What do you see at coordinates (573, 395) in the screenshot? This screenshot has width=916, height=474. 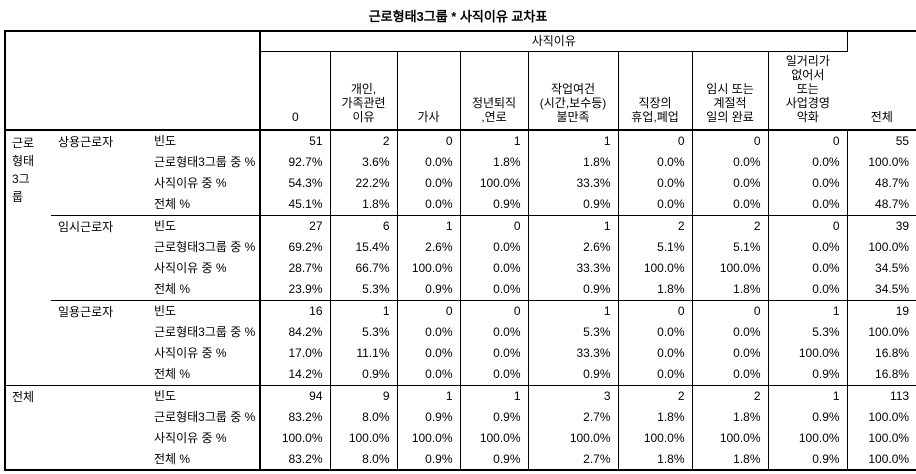 I see `data-cell: 3` at bounding box center [573, 395].